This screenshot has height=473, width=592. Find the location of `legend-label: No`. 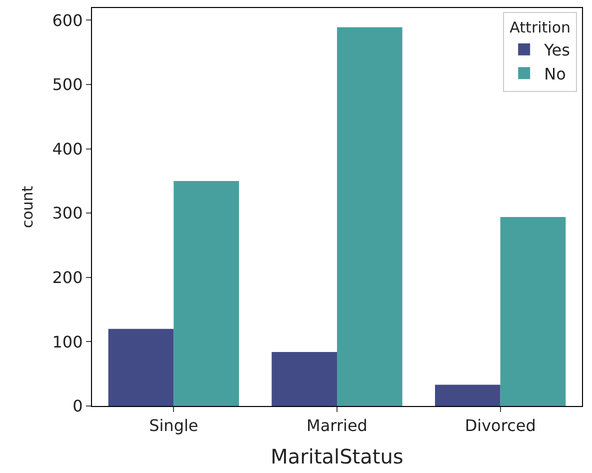

legend-label: No is located at coordinates (555, 74).